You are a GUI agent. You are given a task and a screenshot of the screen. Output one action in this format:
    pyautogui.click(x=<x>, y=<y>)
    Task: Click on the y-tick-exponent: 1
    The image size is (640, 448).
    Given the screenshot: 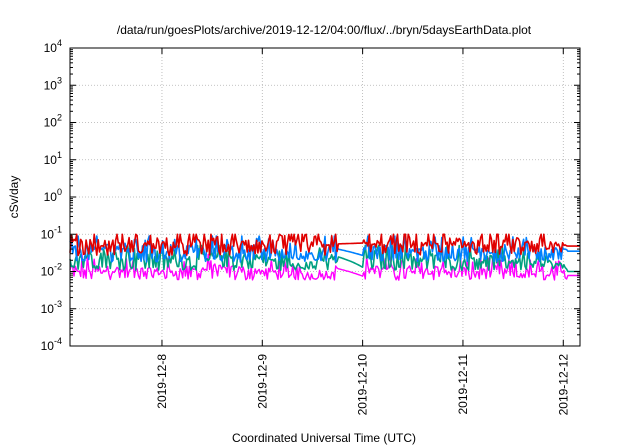 What is the action you would take?
    pyautogui.click(x=59, y=155)
    